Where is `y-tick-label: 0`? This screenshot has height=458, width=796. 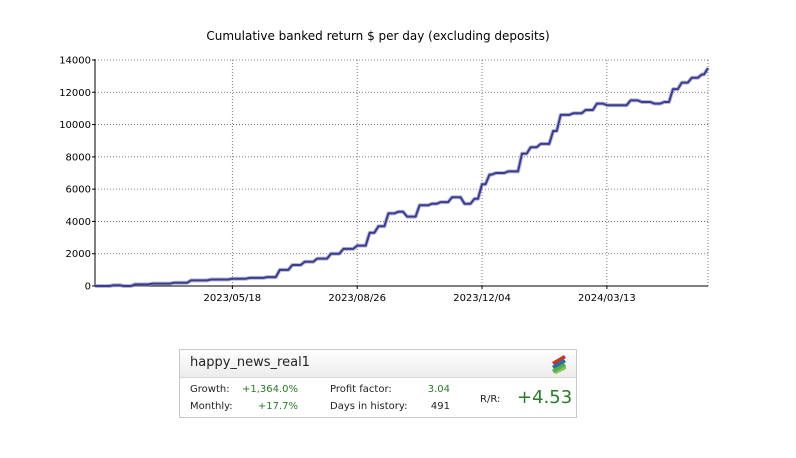 y-tick-label: 0 is located at coordinates (88, 287).